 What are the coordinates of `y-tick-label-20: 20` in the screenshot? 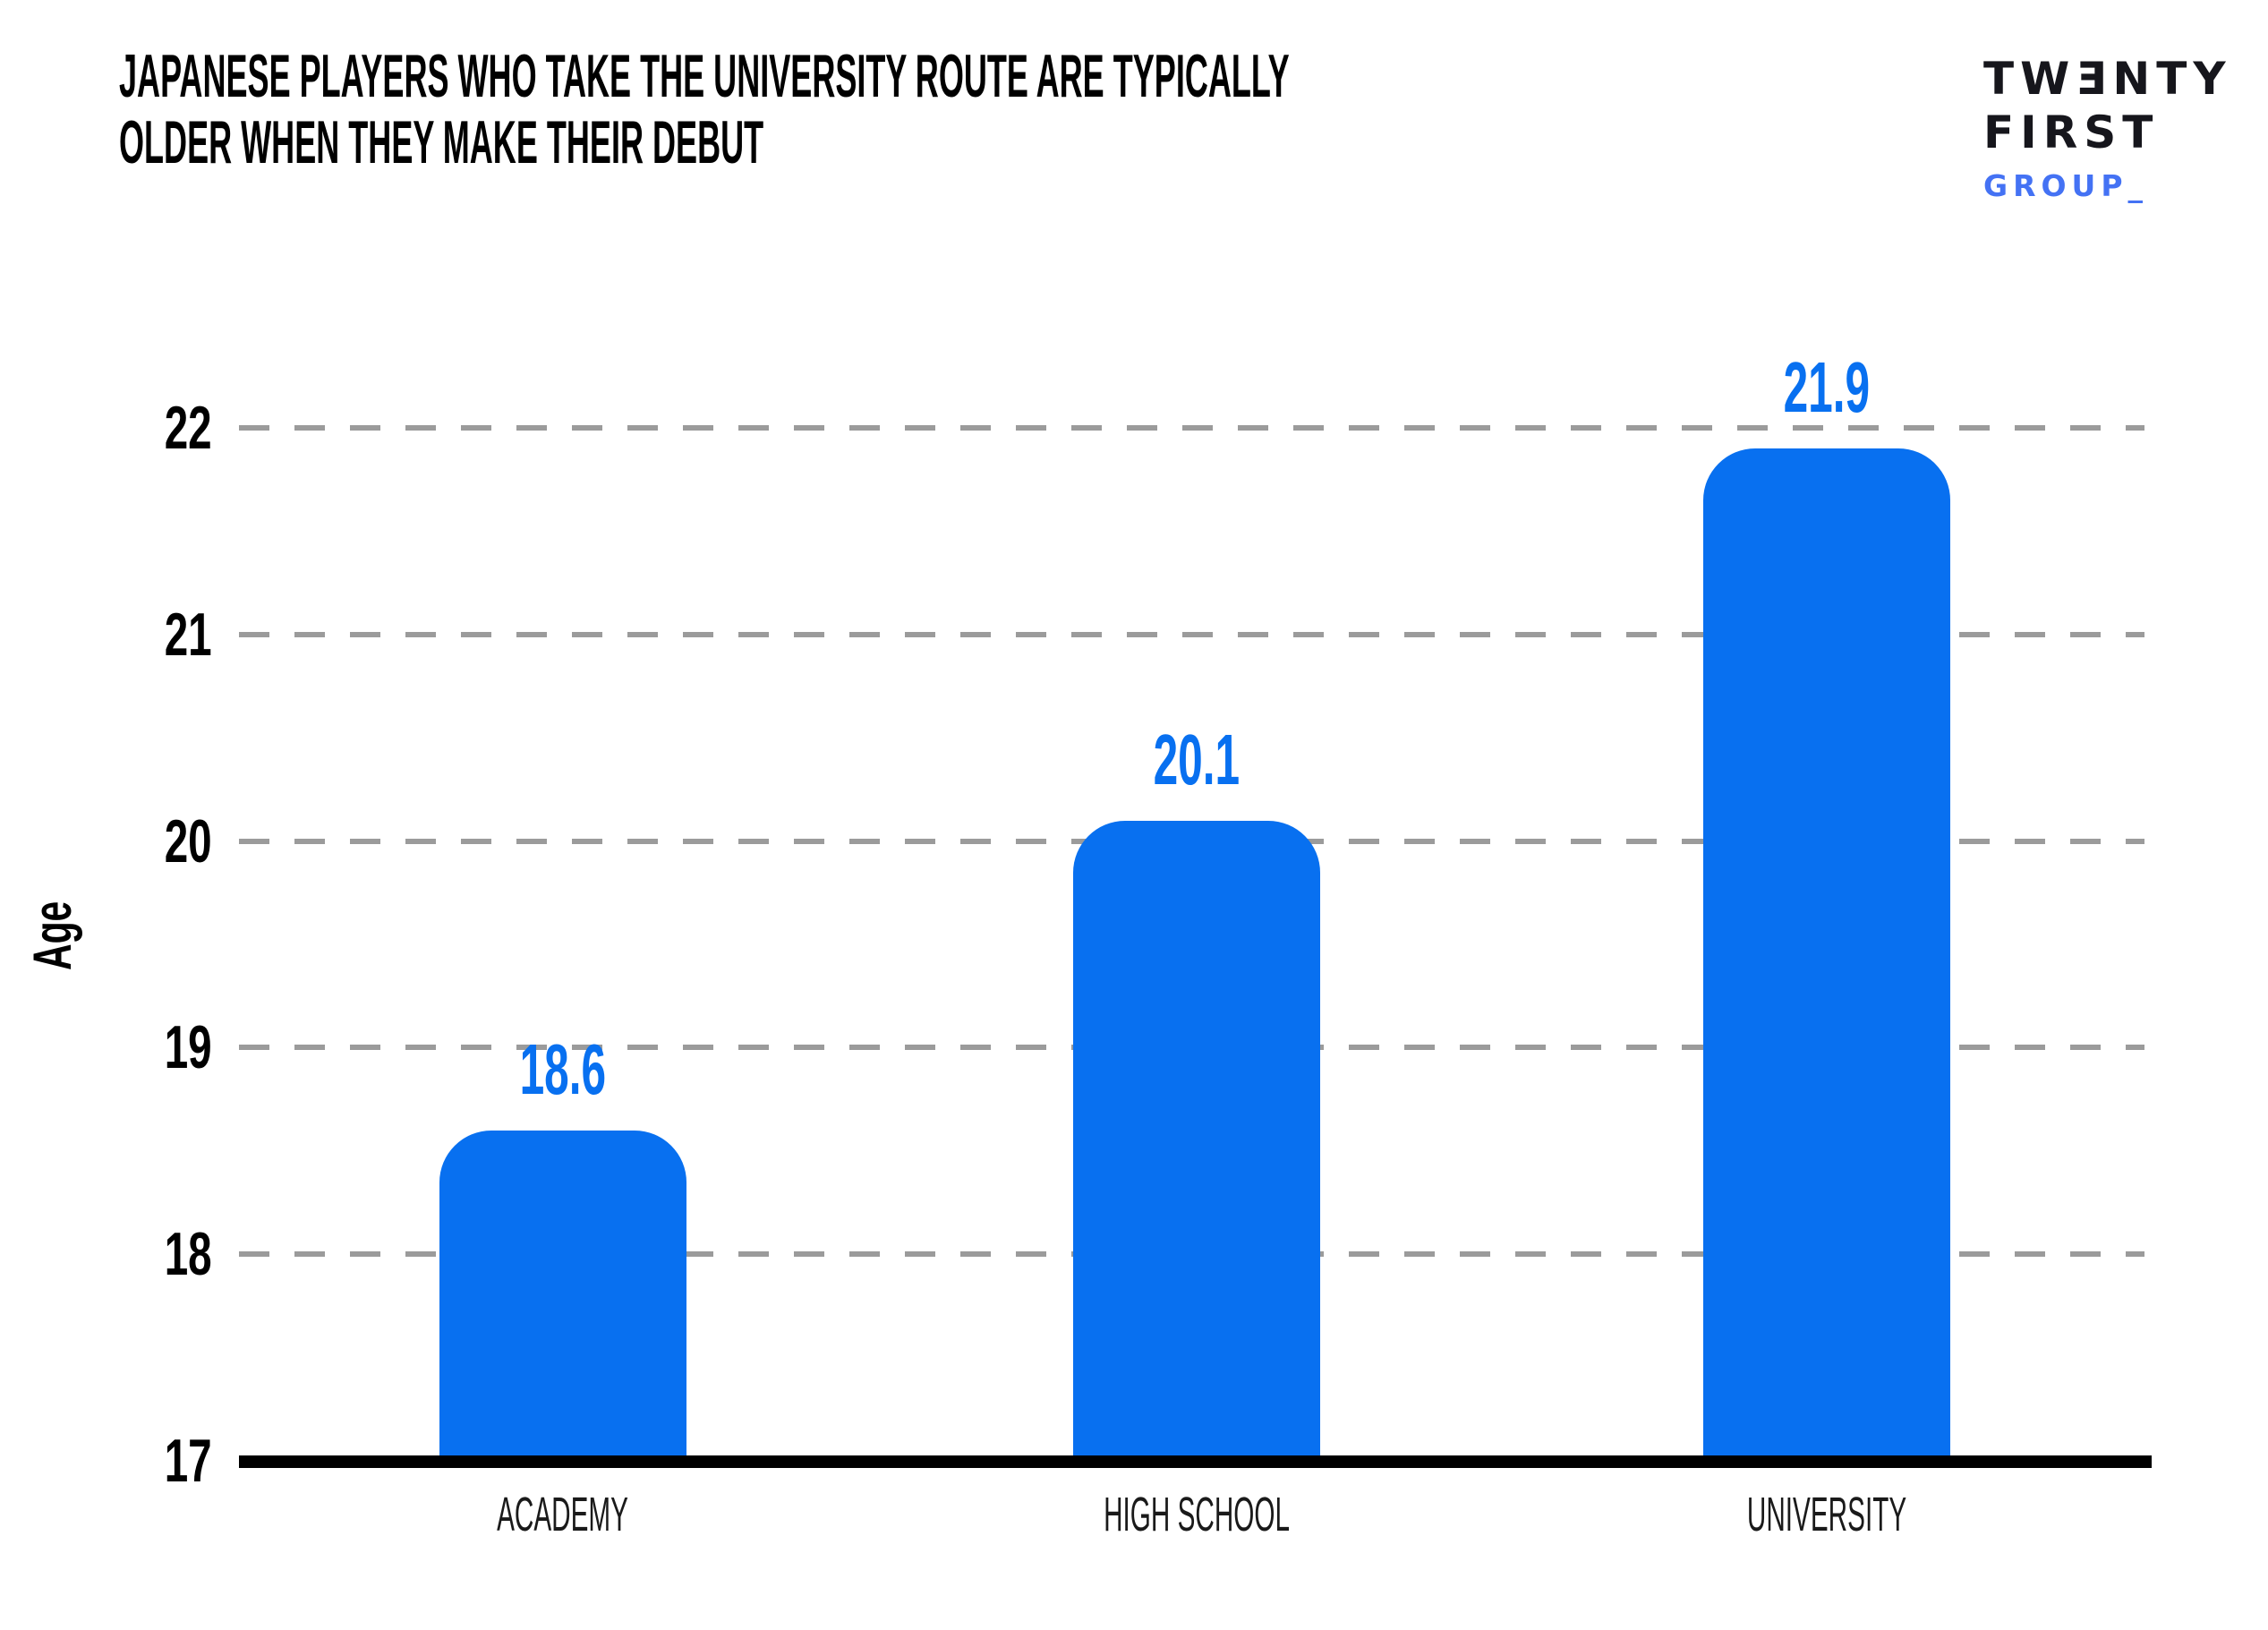 It's located at (106, 841).